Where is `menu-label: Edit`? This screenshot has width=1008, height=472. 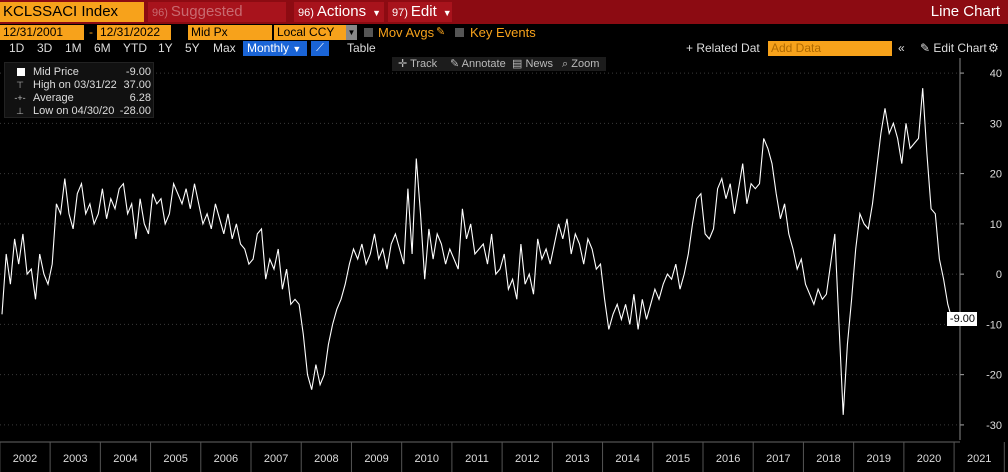
menu-label: Edit is located at coordinates (423, 11).